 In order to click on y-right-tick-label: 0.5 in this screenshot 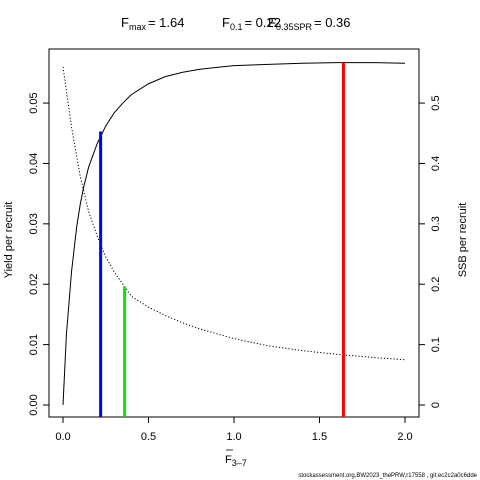, I will do `click(436, 102)`.